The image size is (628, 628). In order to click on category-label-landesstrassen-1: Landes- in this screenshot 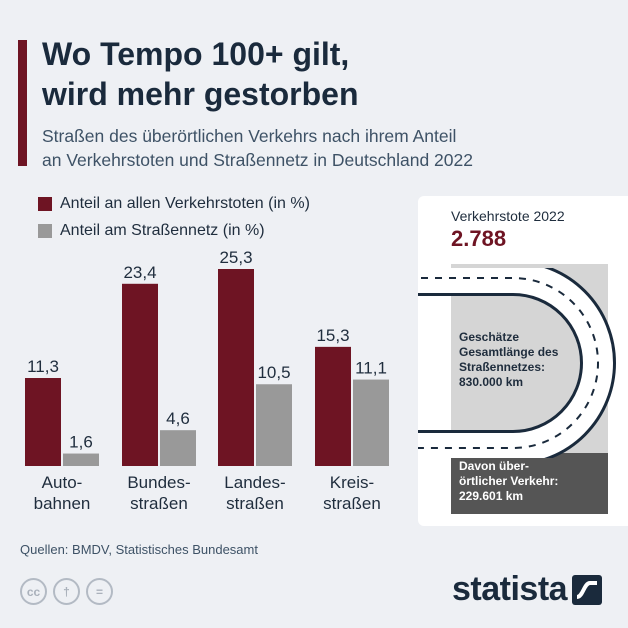, I will do `click(254, 482)`.